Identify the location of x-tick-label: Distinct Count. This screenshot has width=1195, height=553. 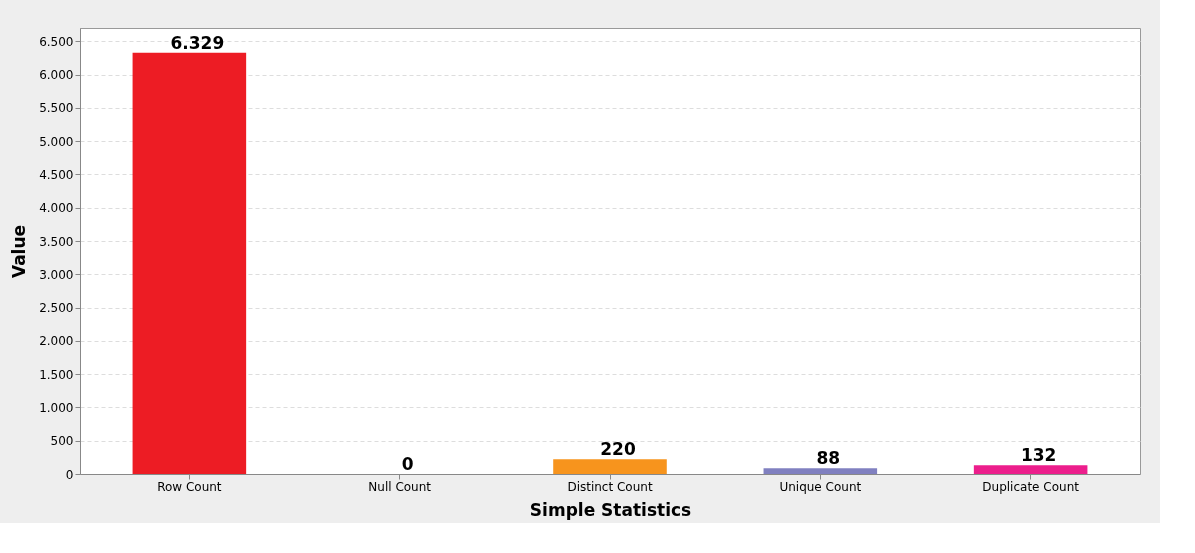
(610, 486).